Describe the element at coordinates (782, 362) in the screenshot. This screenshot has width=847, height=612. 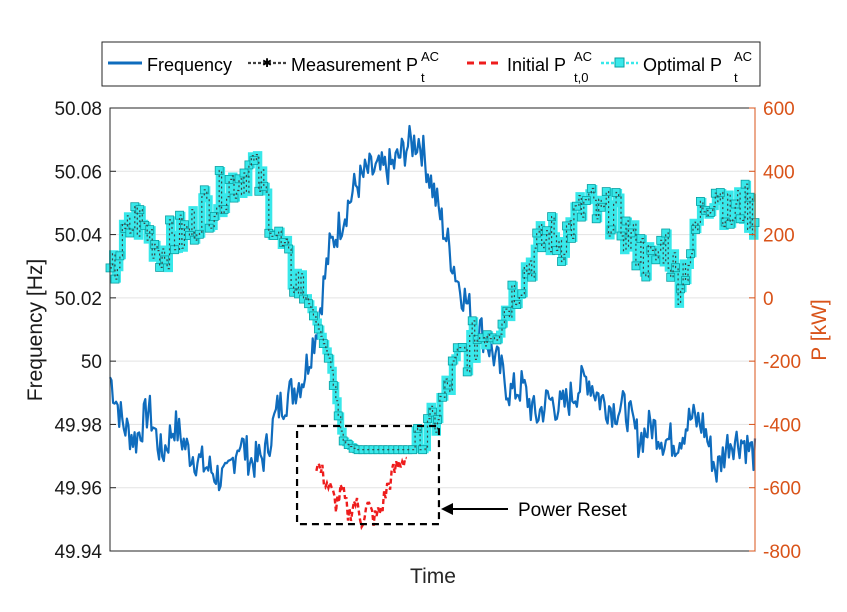
I see `y-right-tick-label: -200` at that location.